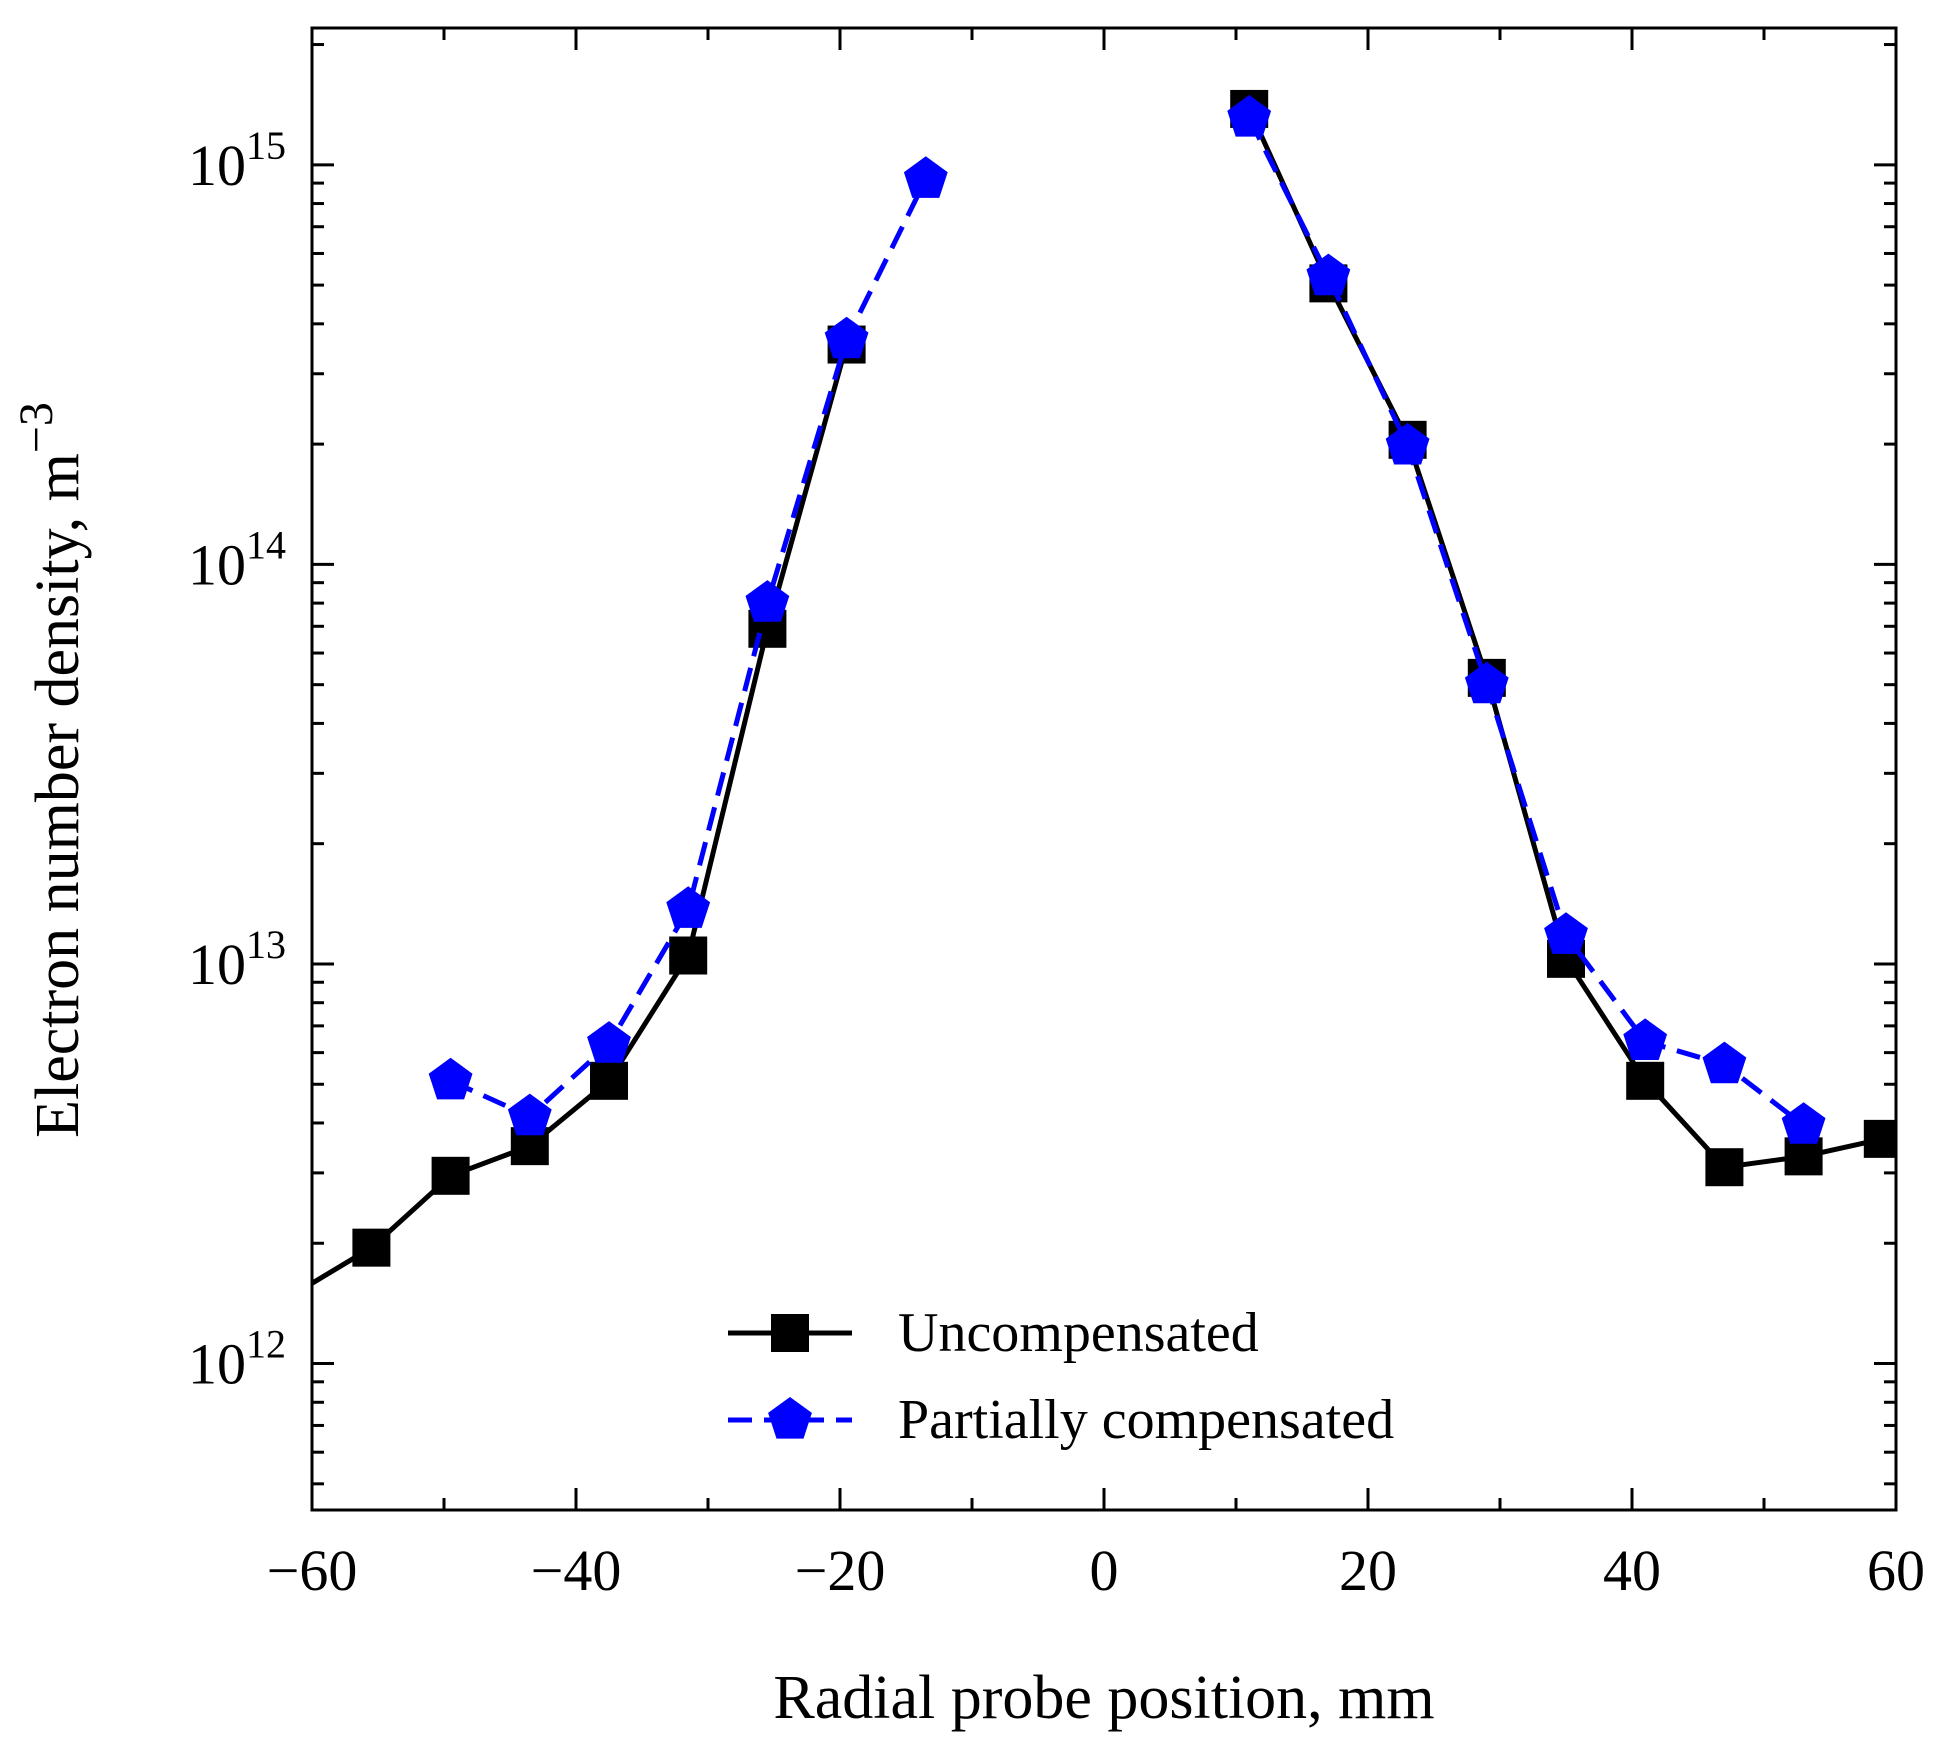 Image resolution: width=1937 pixels, height=1757 pixels. I want to click on legend-label: Partially compensated, so click(1146, 1420).